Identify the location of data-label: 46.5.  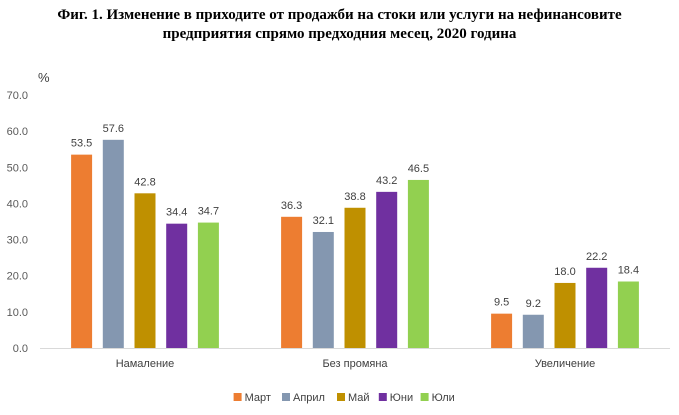
(418, 169).